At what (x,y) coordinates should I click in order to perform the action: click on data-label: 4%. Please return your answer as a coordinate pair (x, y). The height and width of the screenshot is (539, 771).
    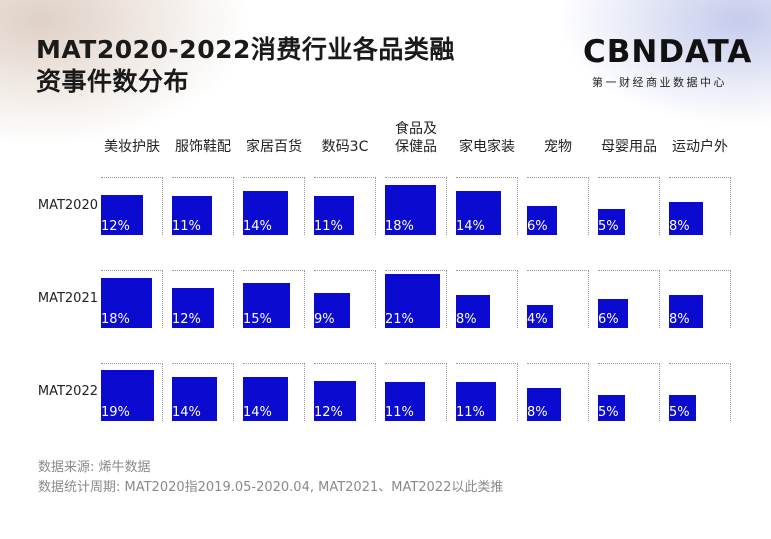
    Looking at the image, I should click on (537, 319).